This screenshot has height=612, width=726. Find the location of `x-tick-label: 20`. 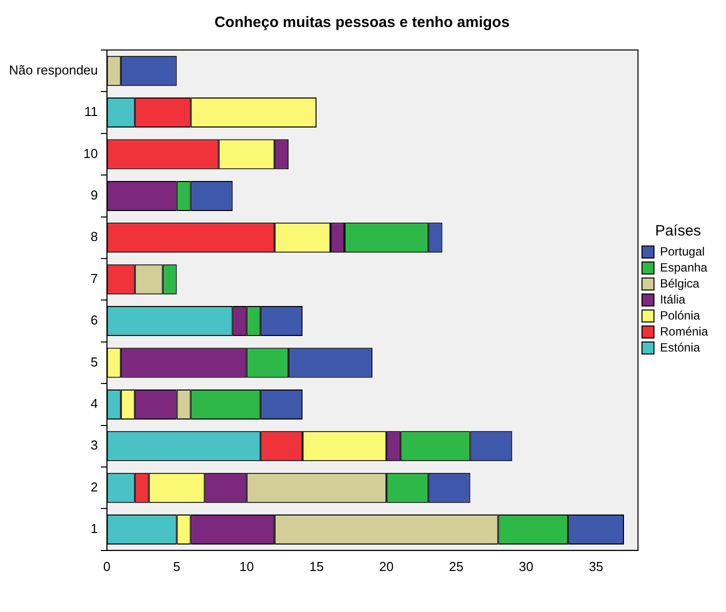

x-tick-label: 20 is located at coordinates (386, 566).